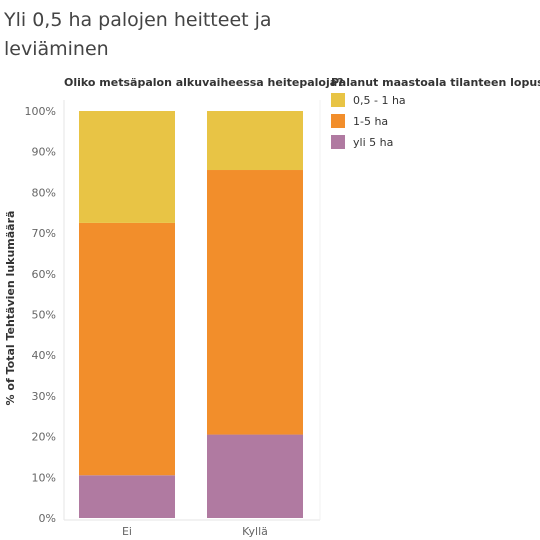  I want to click on x-tick-label: Kyllä, so click(255, 531).